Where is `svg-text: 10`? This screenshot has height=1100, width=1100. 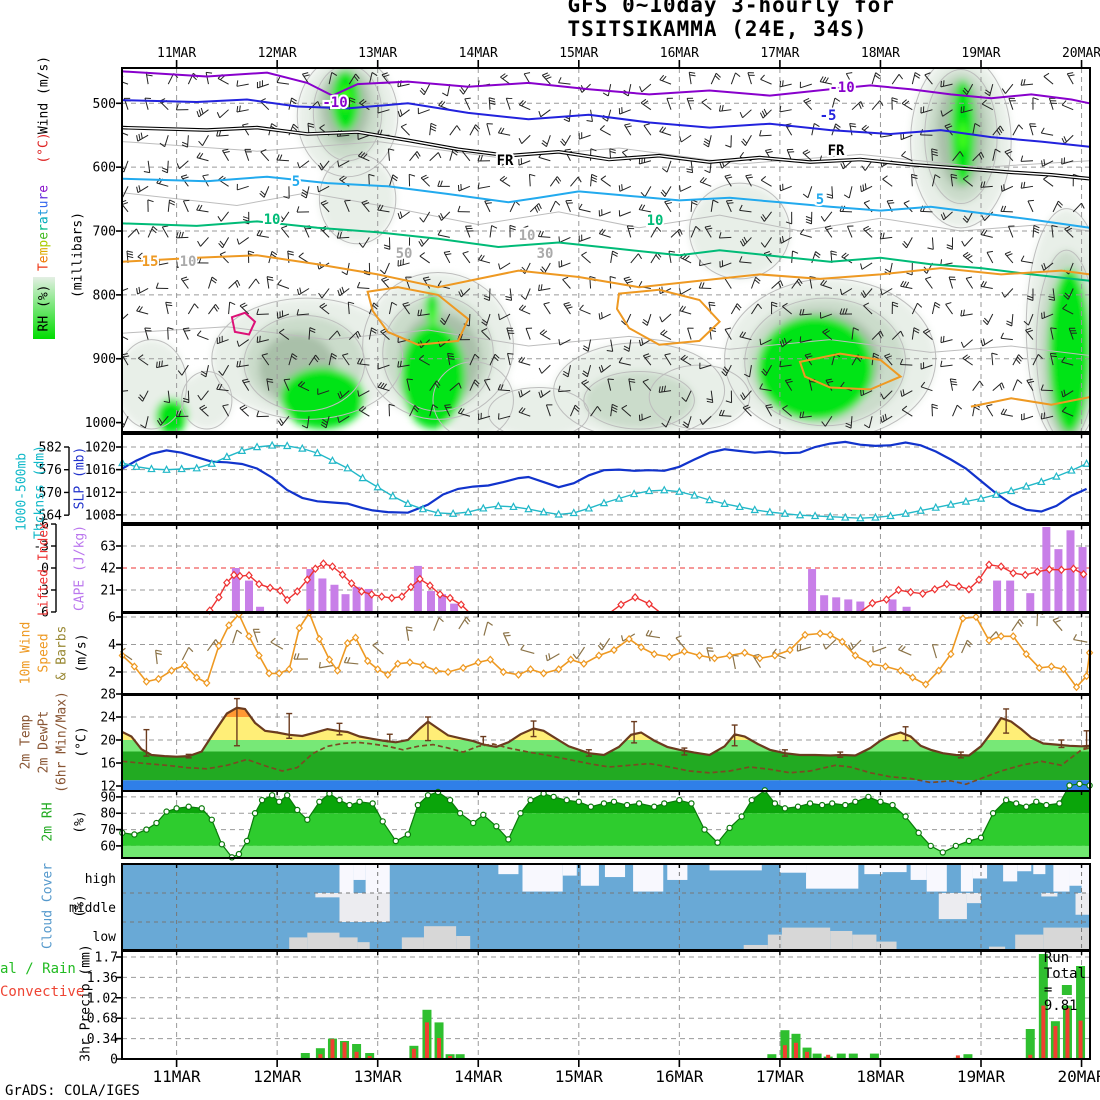
svg-text: 10 is located at coordinates (655, 221).